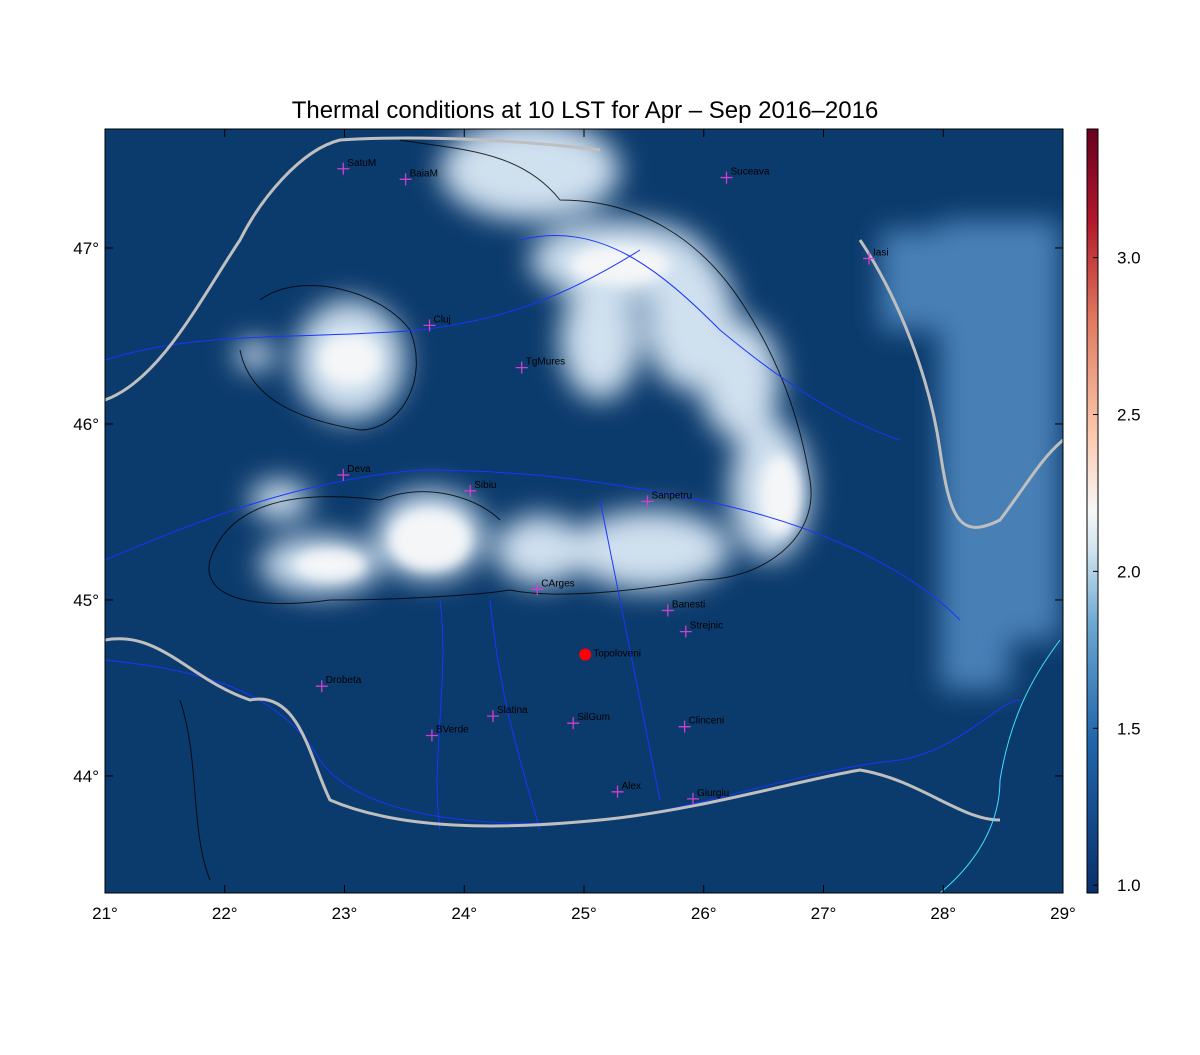 This screenshot has height=1055, width=1200. I want to click on station: Deva, so click(354, 473).